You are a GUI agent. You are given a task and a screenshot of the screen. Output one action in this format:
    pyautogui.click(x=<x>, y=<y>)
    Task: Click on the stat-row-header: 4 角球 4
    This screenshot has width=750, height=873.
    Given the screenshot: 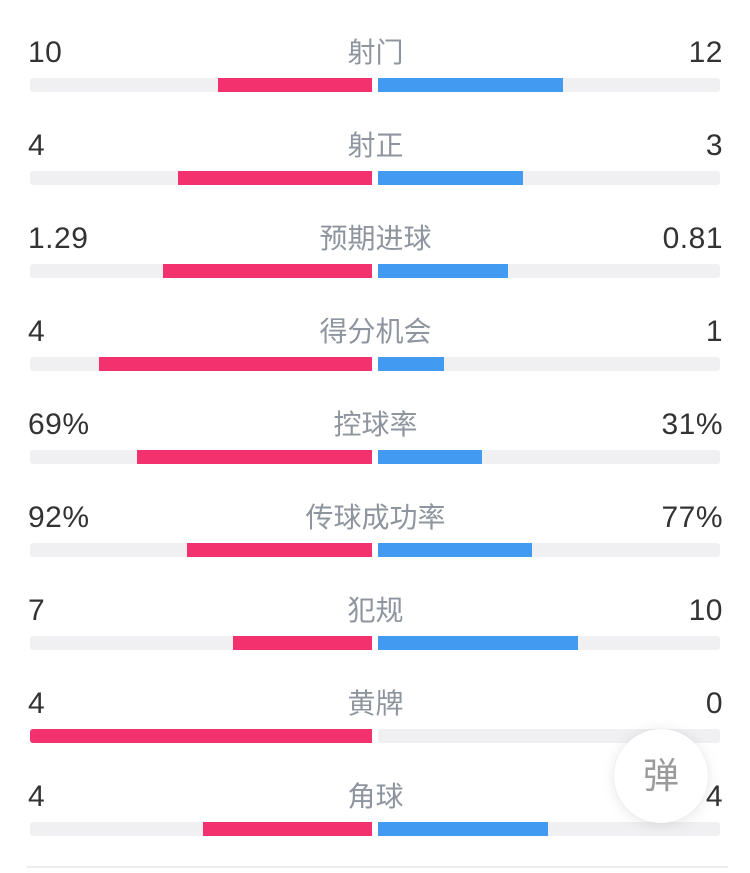 What is the action you would take?
    pyautogui.click(x=375, y=797)
    